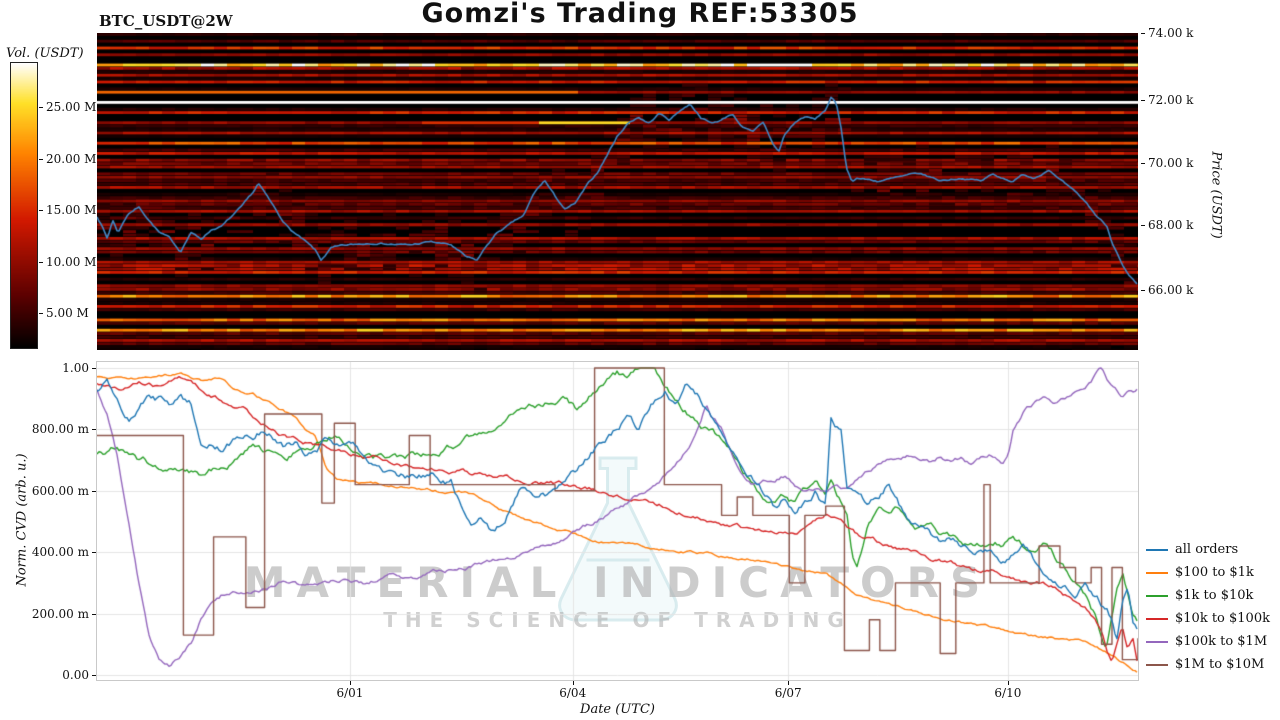  Describe the element at coordinates (79, 675) in the screenshot. I see `cvd-y-tick: 0.00` at that location.